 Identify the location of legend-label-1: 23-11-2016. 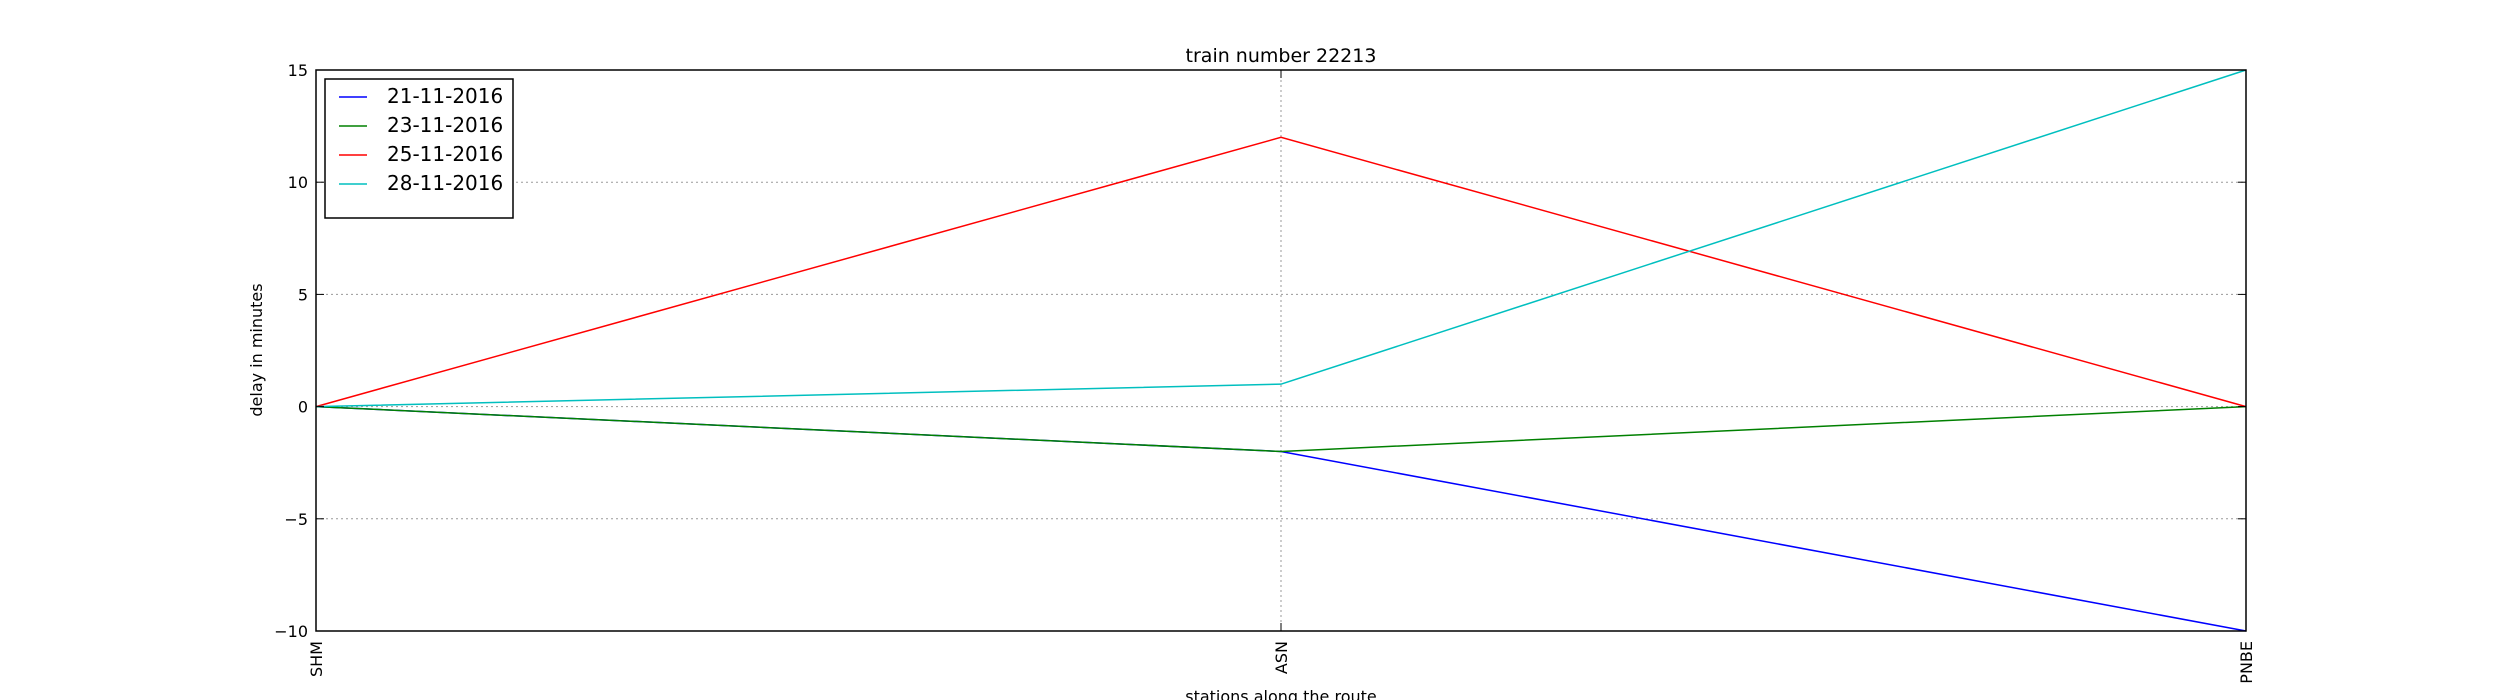
(445, 125).